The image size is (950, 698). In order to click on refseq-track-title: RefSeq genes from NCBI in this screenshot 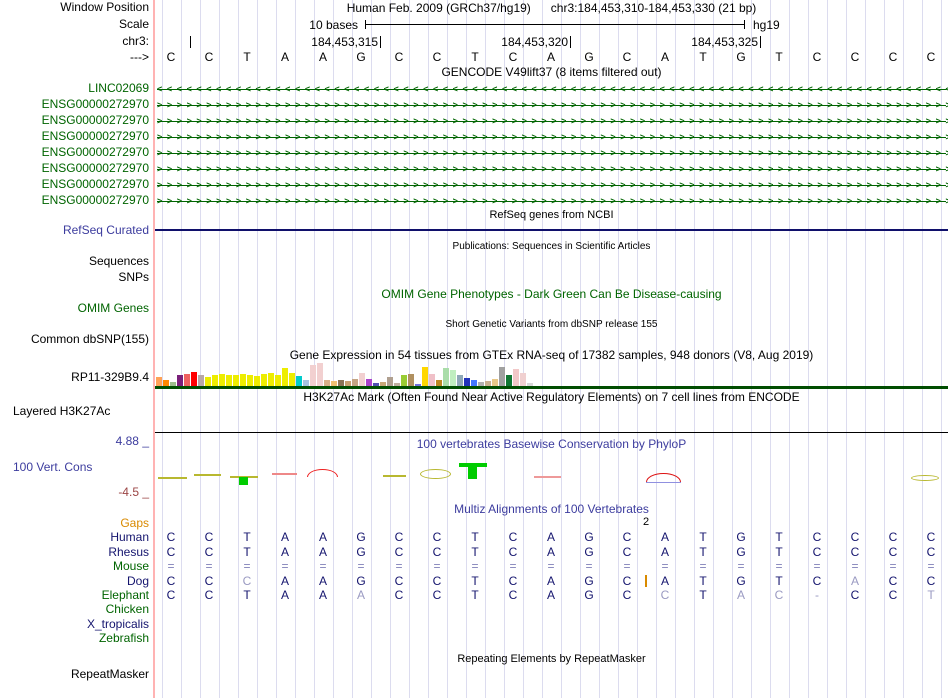, I will do `click(551, 215)`.